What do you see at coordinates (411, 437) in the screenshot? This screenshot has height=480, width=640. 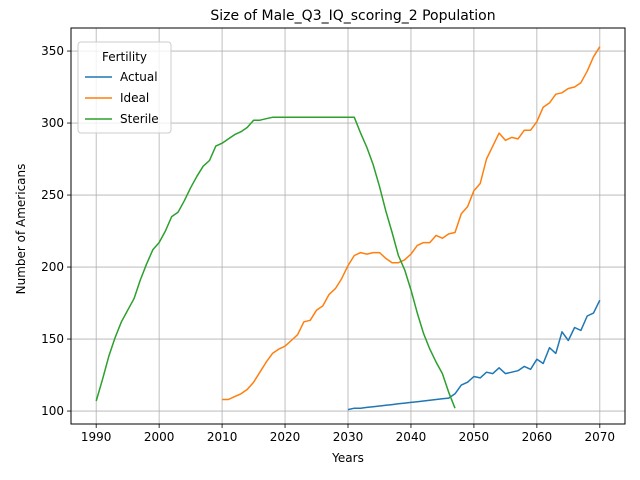 I see `x-tick-label: 2040` at bounding box center [411, 437].